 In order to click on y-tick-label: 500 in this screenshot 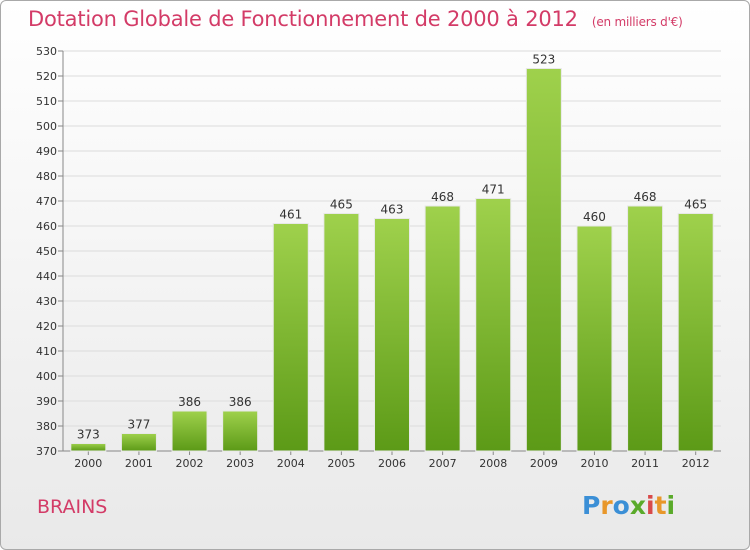, I will do `click(46, 126)`.